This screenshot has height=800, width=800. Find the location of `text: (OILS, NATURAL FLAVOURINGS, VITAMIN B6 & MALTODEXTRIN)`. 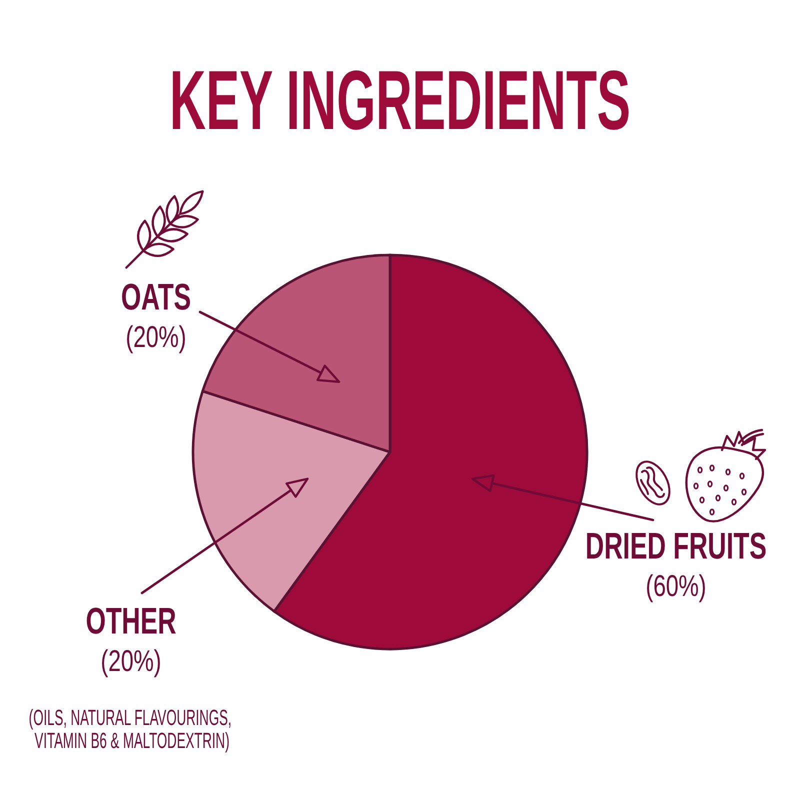

text: (OILS, NATURAL FLAVOURINGS, VITAMIN B6 & MALTODEXTRIN) is located at coordinates (132, 729).